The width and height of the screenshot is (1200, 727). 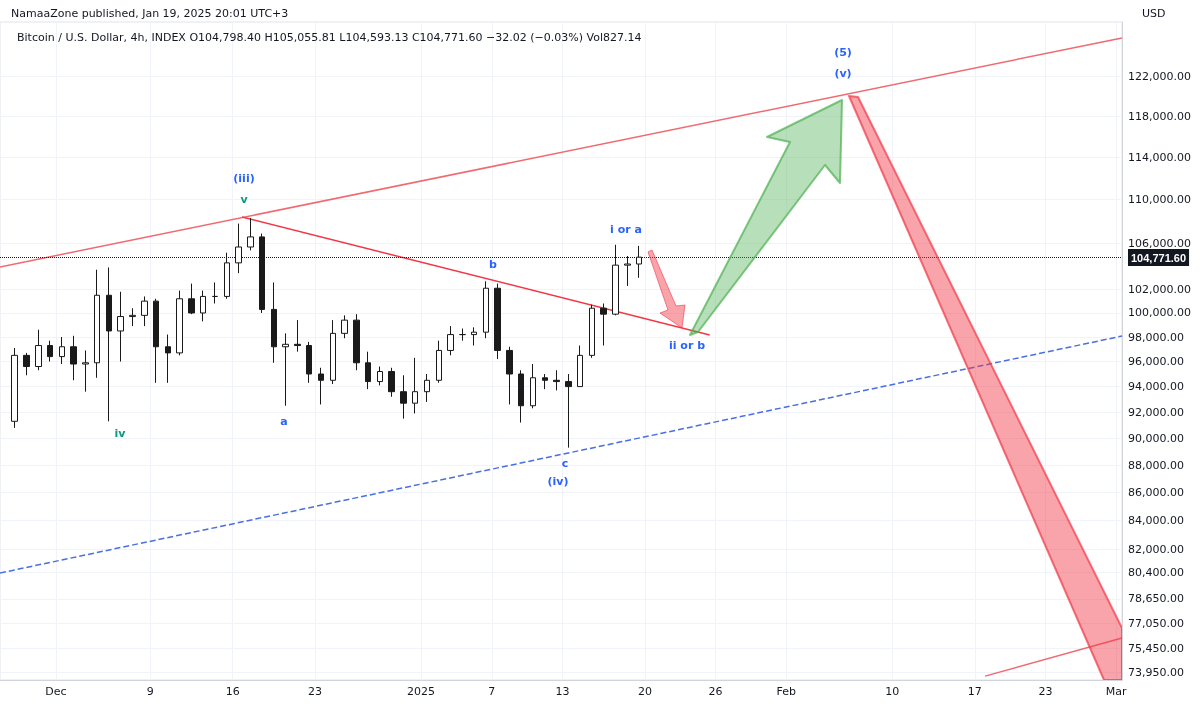 I want to click on x-tick-label: 13, so click(x=562, y=691).